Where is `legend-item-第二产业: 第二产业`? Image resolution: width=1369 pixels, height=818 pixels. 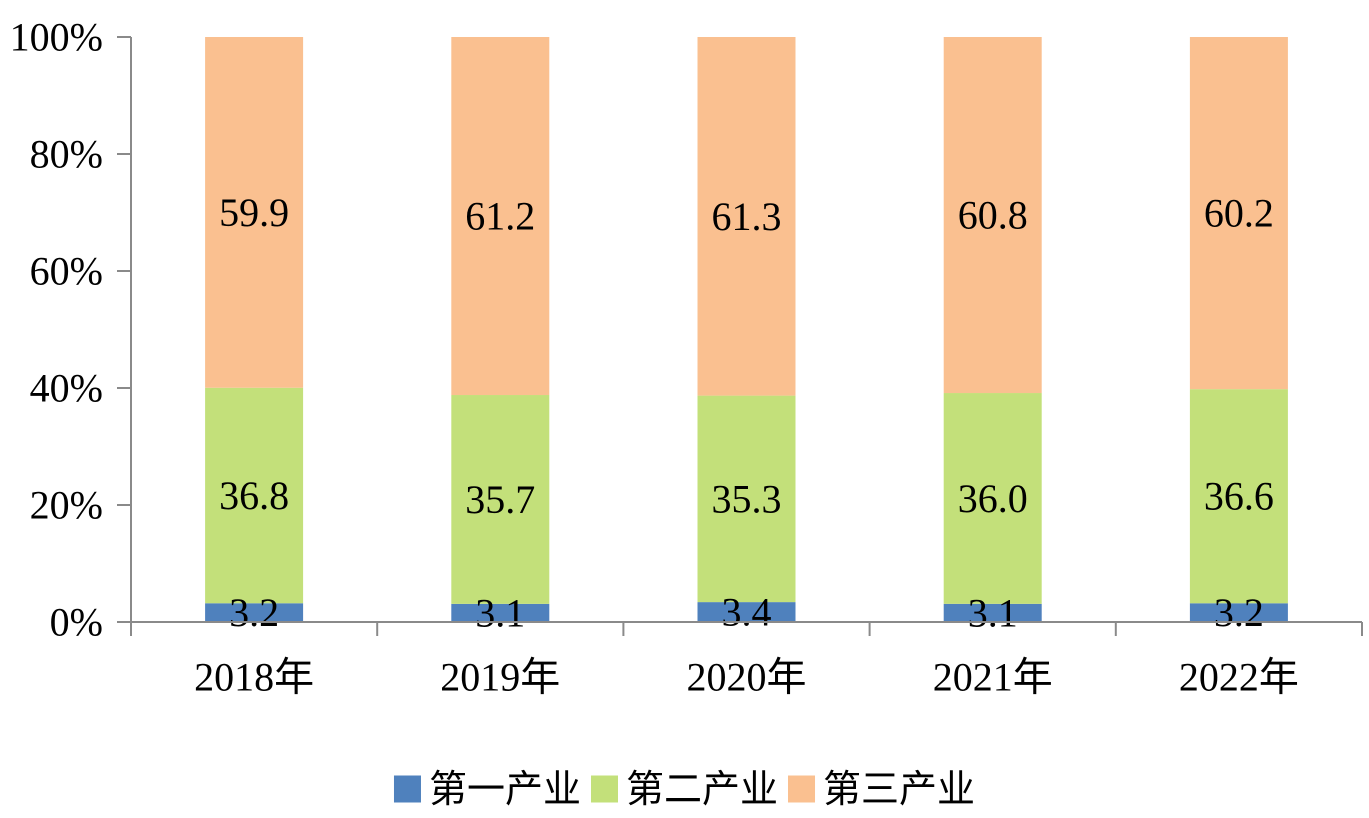
legend-item-第二产业: 第二产业 is located at coordinates (684, 789).